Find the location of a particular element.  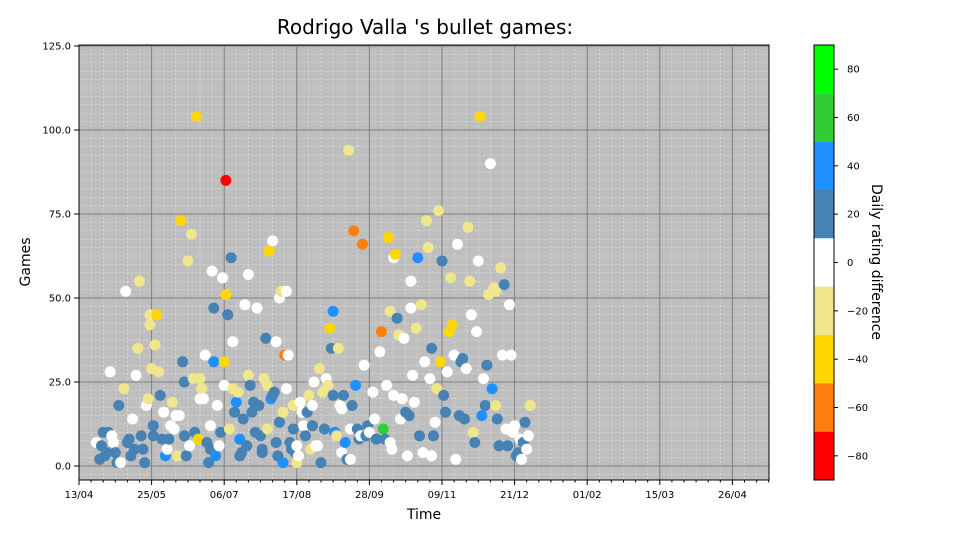

y-tick-label: 125.0 is located at coordinates (56, 47).